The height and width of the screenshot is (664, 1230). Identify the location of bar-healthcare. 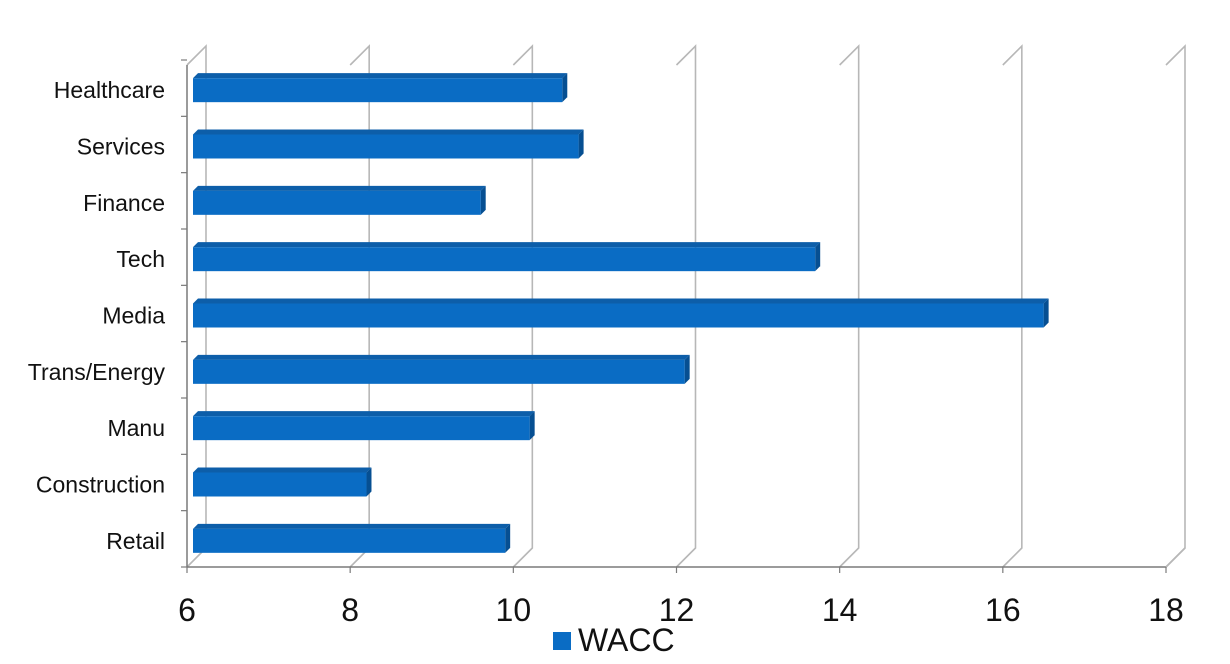
(380, 88).